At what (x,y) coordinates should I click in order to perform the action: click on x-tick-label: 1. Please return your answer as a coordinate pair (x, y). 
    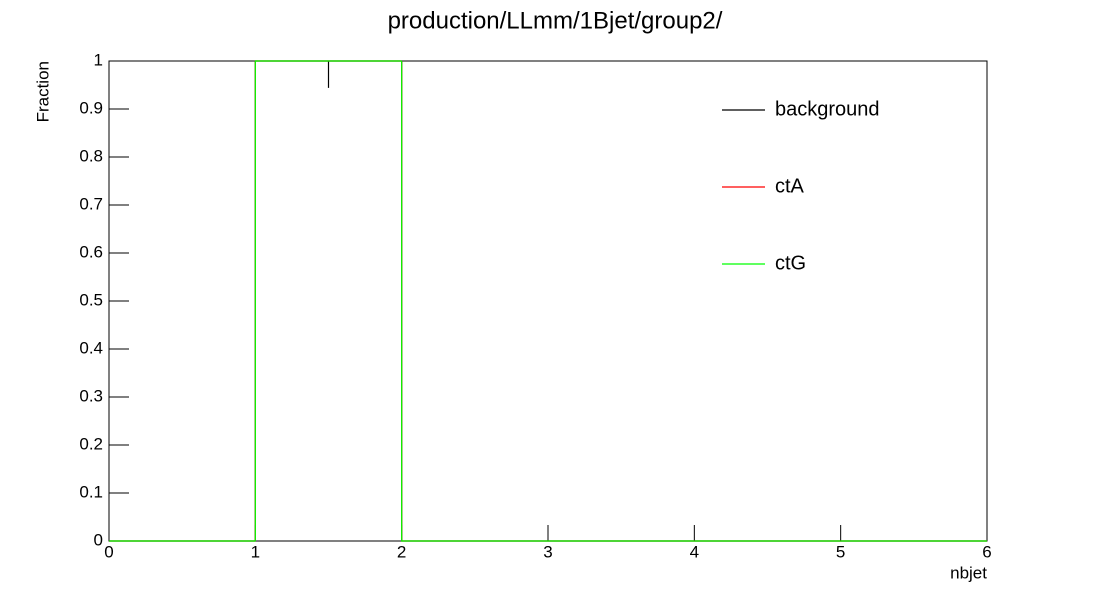
    Looking at the image, I should click on (255, 551).